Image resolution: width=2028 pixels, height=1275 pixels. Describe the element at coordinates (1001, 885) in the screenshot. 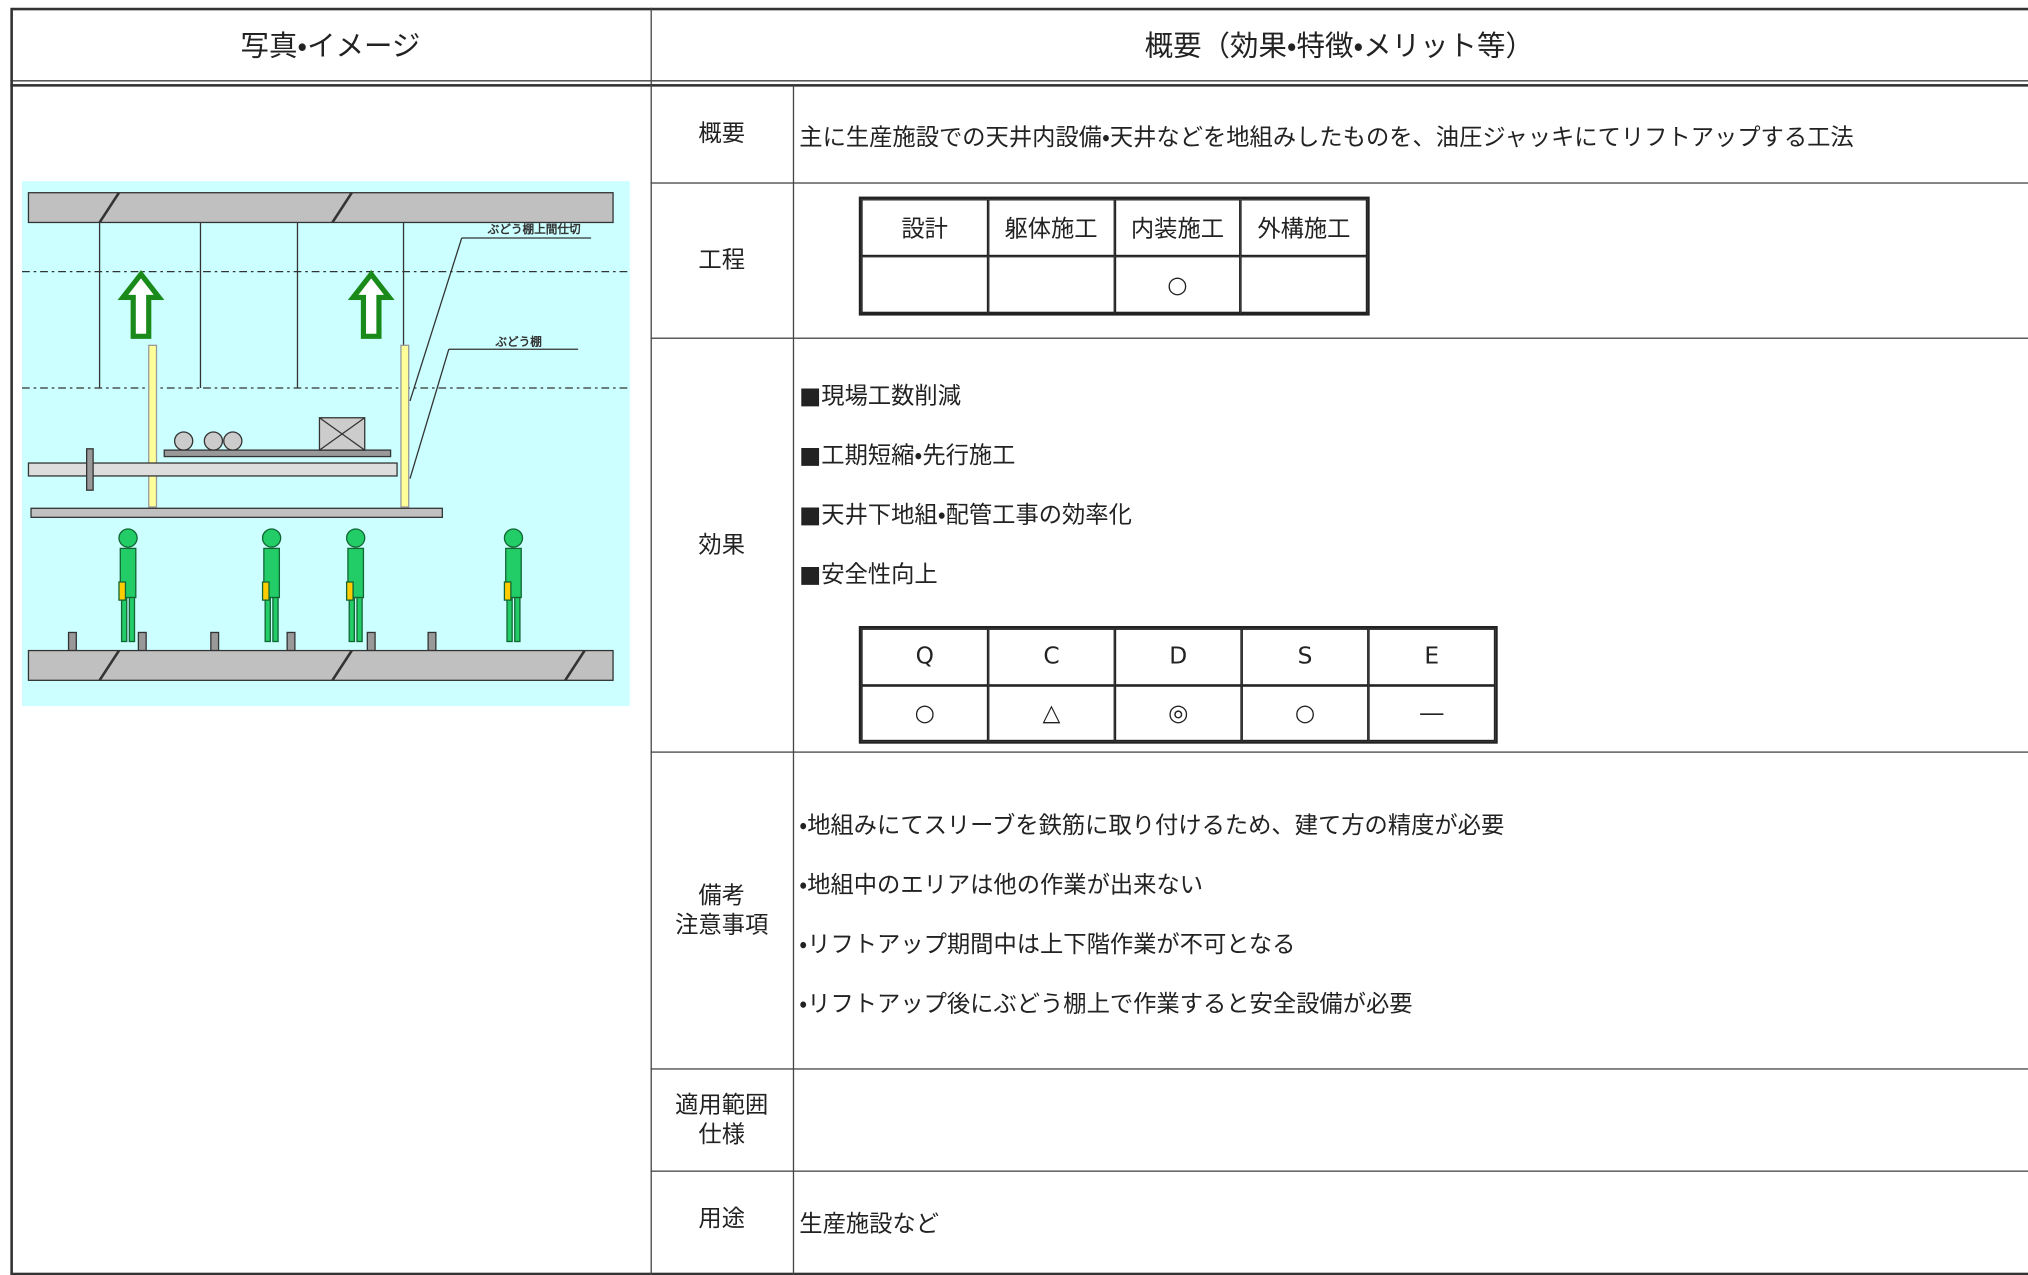

I see `note-item: ・地組中のエリアは他の作業が出来ない` at that location.